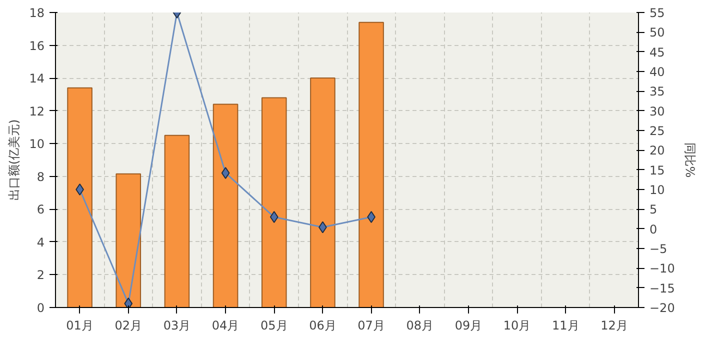 The height and width of the screenshot is (337, 713). What do you see at coordinates (40, 209) in the screenshot?
I see `y-tick-label: 6` at bounding box center [40, 209].